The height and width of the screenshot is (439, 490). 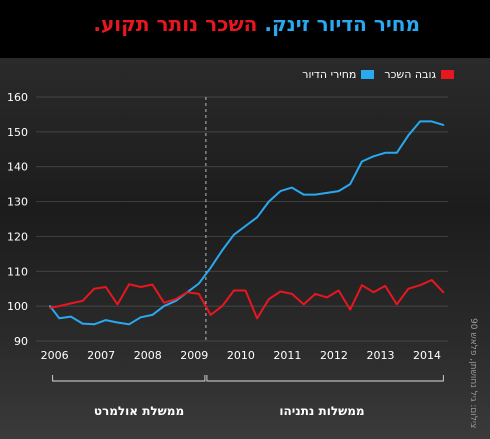 What do you see at coordinates (329, 74) in the screenshot?
I see `legend-label-housing: מחירי הדיור` at bounding box center [329, 74].